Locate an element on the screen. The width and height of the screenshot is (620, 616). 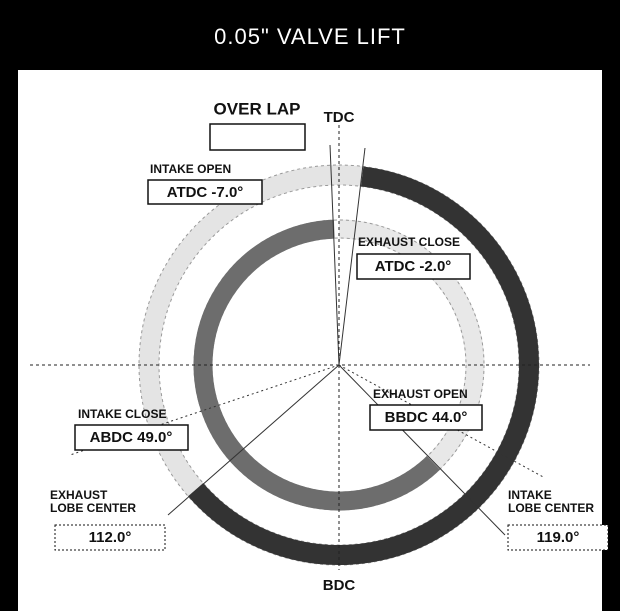
intake-open-line is located at coordinates (334, 255).